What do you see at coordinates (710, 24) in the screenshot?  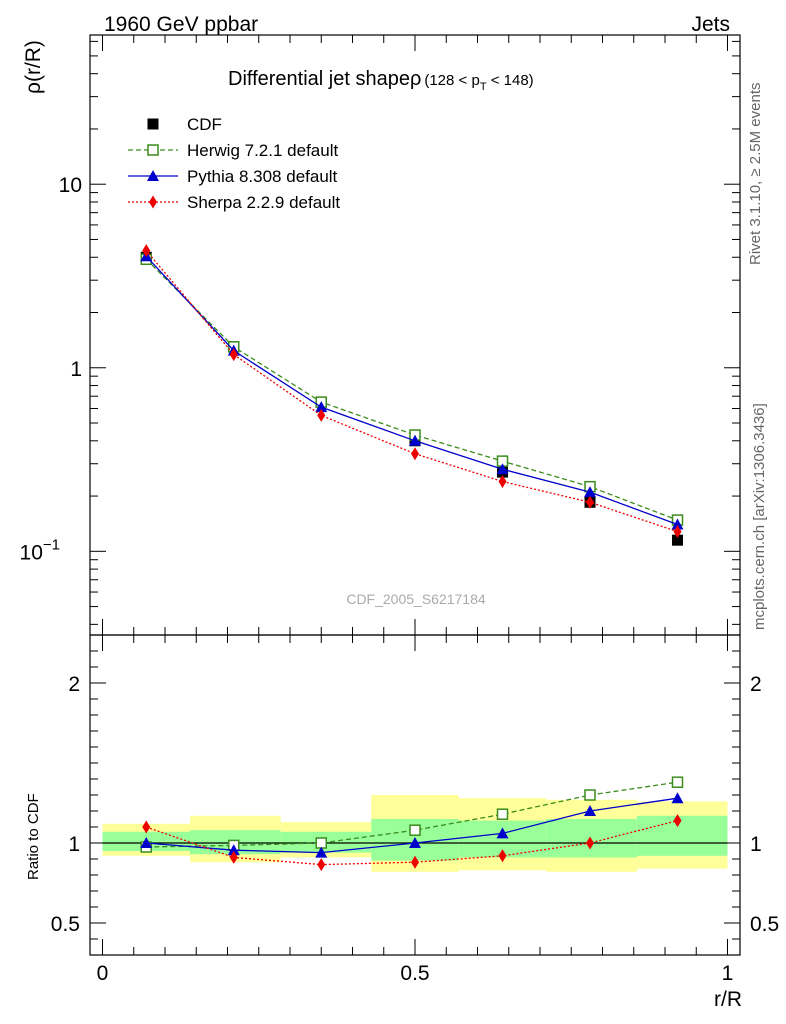 I see `header-right: Jets` at bounding box center [710, 24].